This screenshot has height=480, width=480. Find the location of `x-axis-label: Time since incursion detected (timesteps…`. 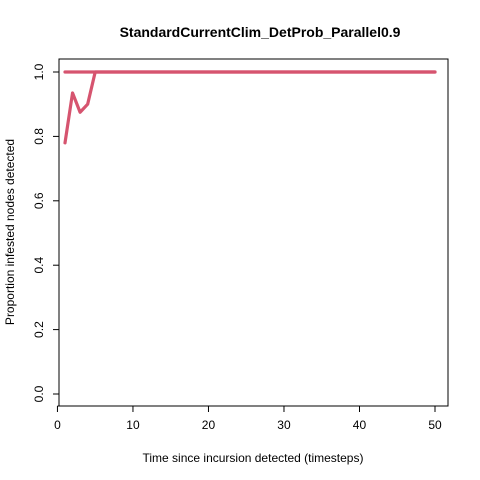

x-axis-label: Time since incursion detected (timesteps… is located at coordinates (253, 458).